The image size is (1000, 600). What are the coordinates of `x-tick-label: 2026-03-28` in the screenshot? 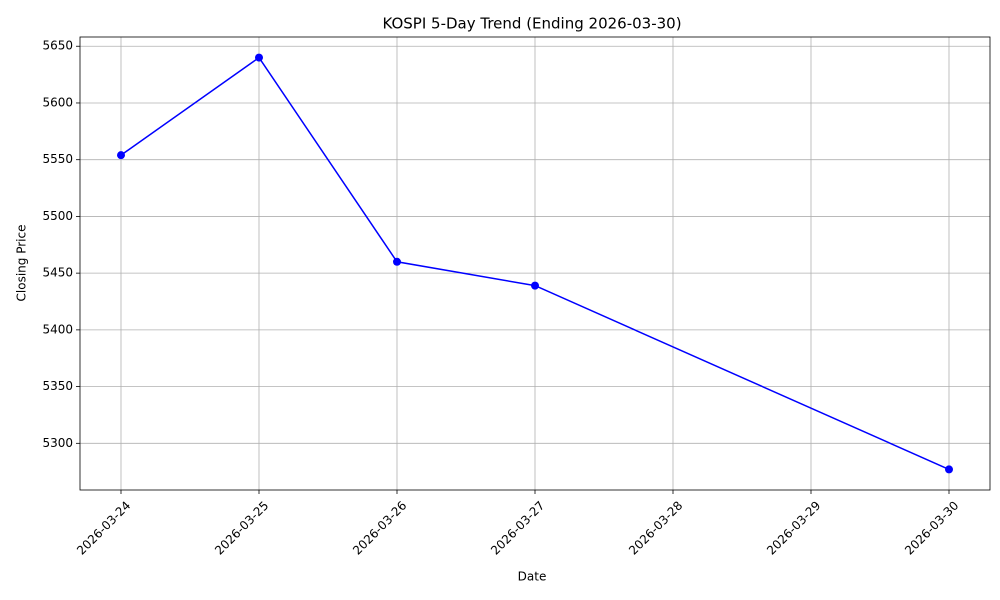 It's located at (655, 527).